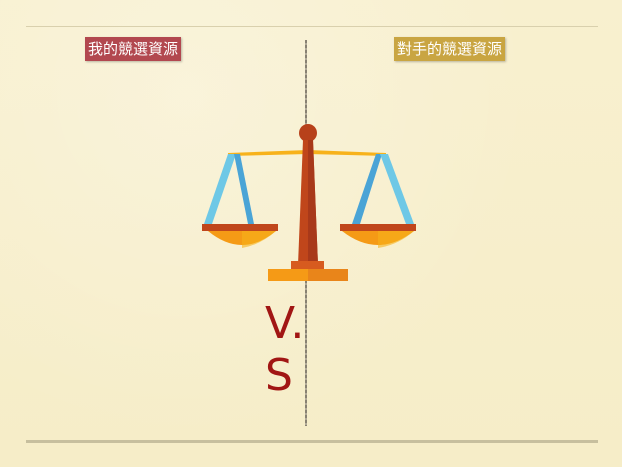 The width and height of the screenshot is (622, 467). Describe the element at coordinates (312, 26) in the screenshot. I see `top-divider` at that location.